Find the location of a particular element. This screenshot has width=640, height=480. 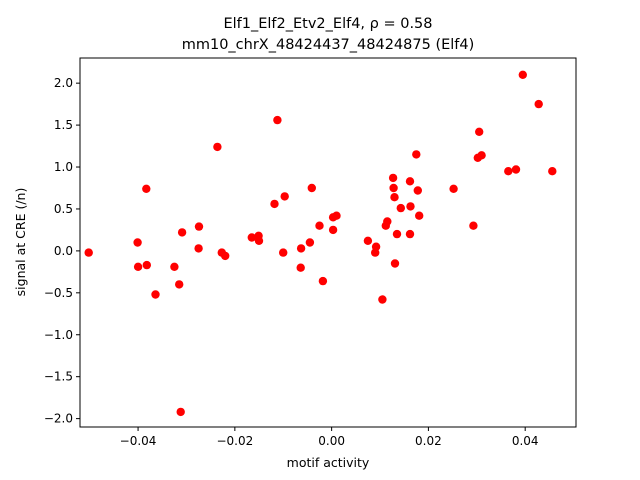

x-tick-label: 0.00 is located at coordinates (331, 441).